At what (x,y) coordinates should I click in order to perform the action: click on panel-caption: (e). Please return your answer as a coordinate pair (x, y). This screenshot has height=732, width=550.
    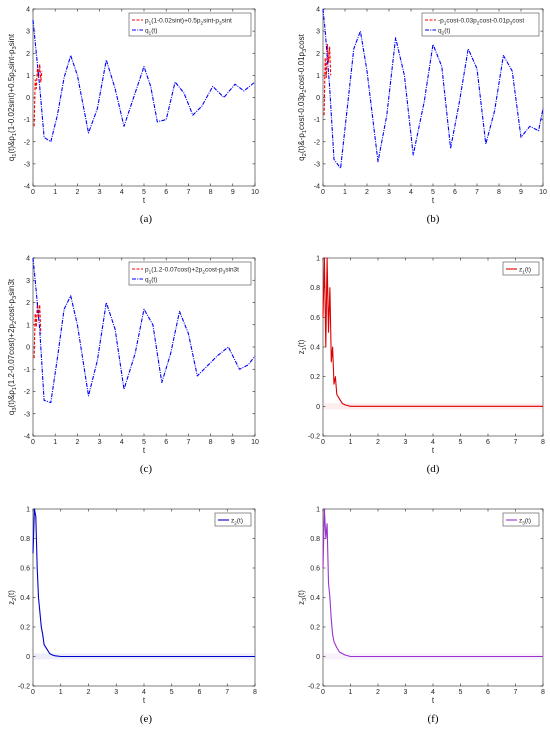
    Looking at the image, I should click on (146, 719).